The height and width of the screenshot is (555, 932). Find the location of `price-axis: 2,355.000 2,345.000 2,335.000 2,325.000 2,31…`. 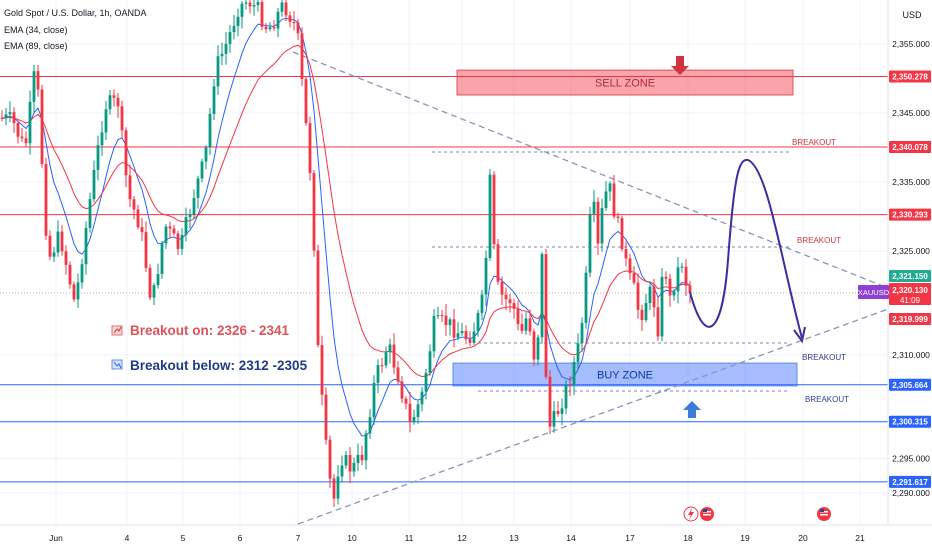

price-axis: 2,355.000 2,345.000 2,335.000 2,325.000 2,31… is located at coordinates (895, 275).